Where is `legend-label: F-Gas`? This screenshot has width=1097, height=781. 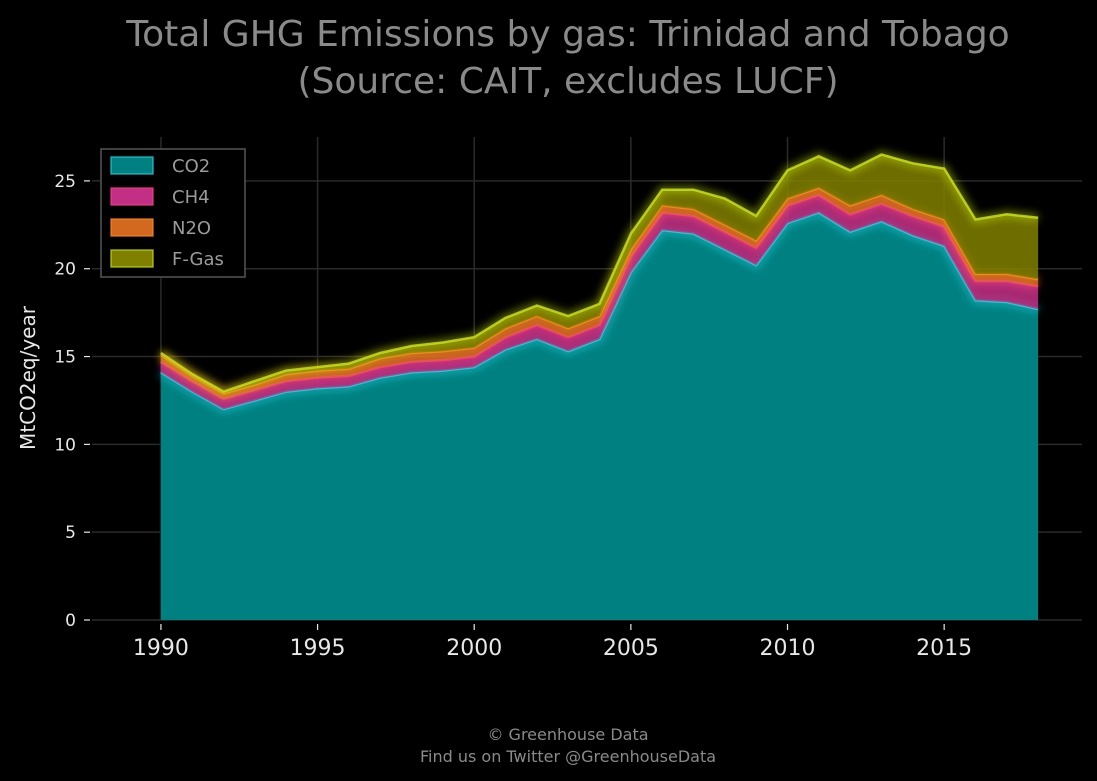
legend-label: F-Gas is located at coordinates (198, 259).